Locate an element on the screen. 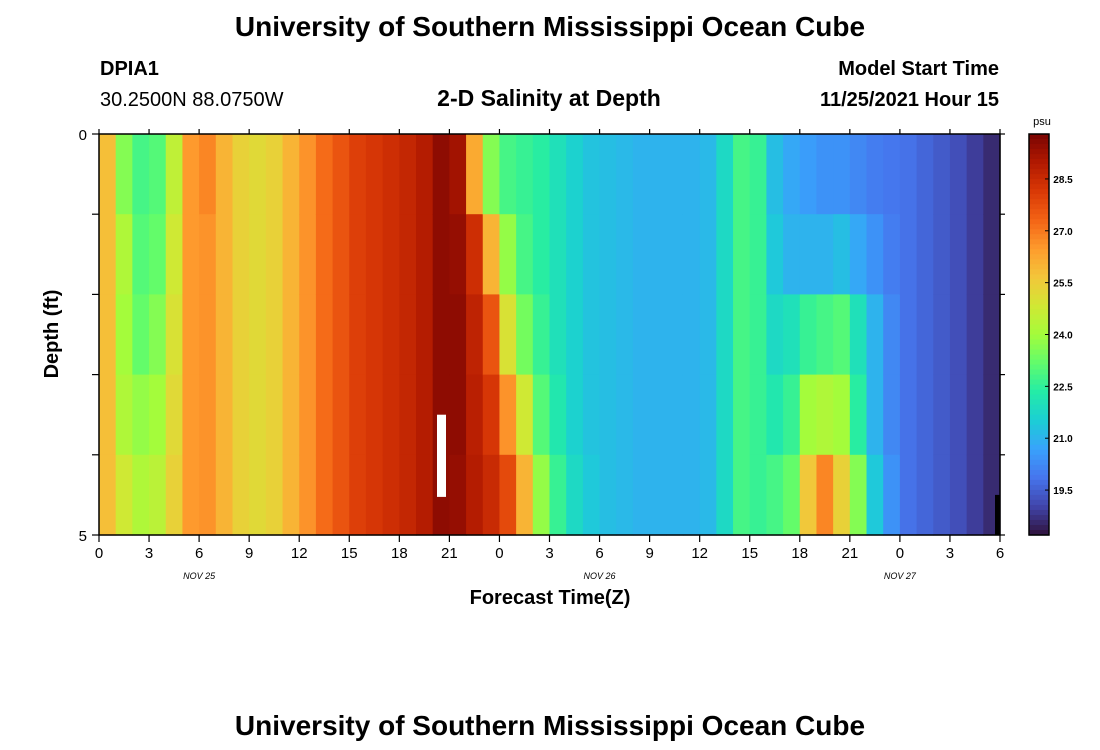 Image resolution: width=1100 pixels, height=750 pixels. x-tick-label: 0 is located at coordinates (499, 553).